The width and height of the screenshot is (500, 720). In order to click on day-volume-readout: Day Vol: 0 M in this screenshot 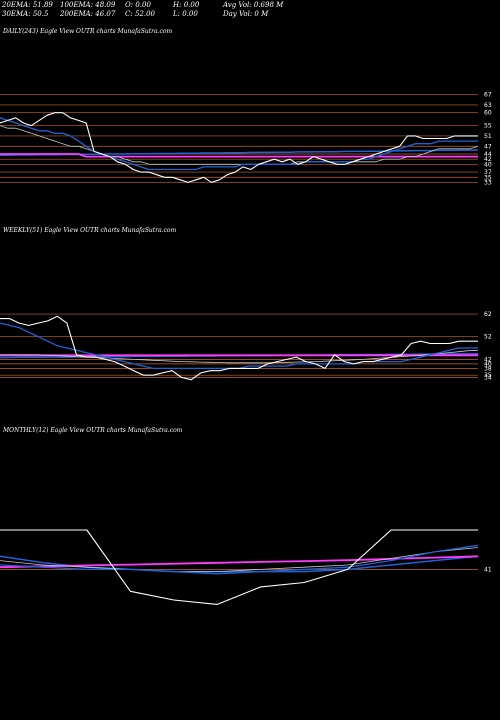, I will do `click(246, 14)`.